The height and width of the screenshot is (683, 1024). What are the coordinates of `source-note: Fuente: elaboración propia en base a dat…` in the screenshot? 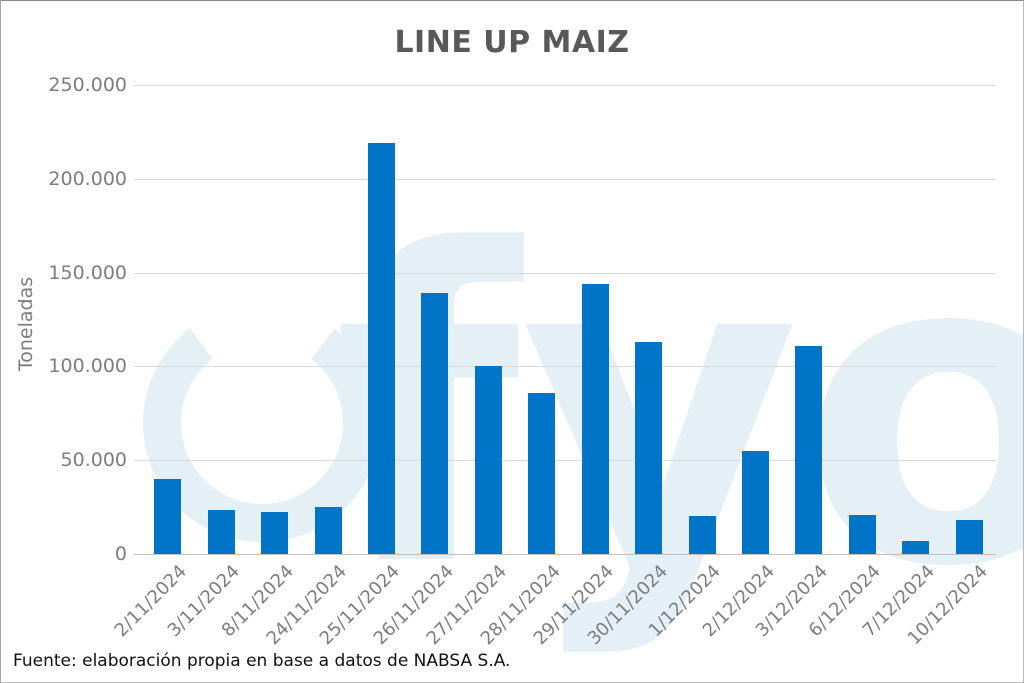 It's located at (262, 661).